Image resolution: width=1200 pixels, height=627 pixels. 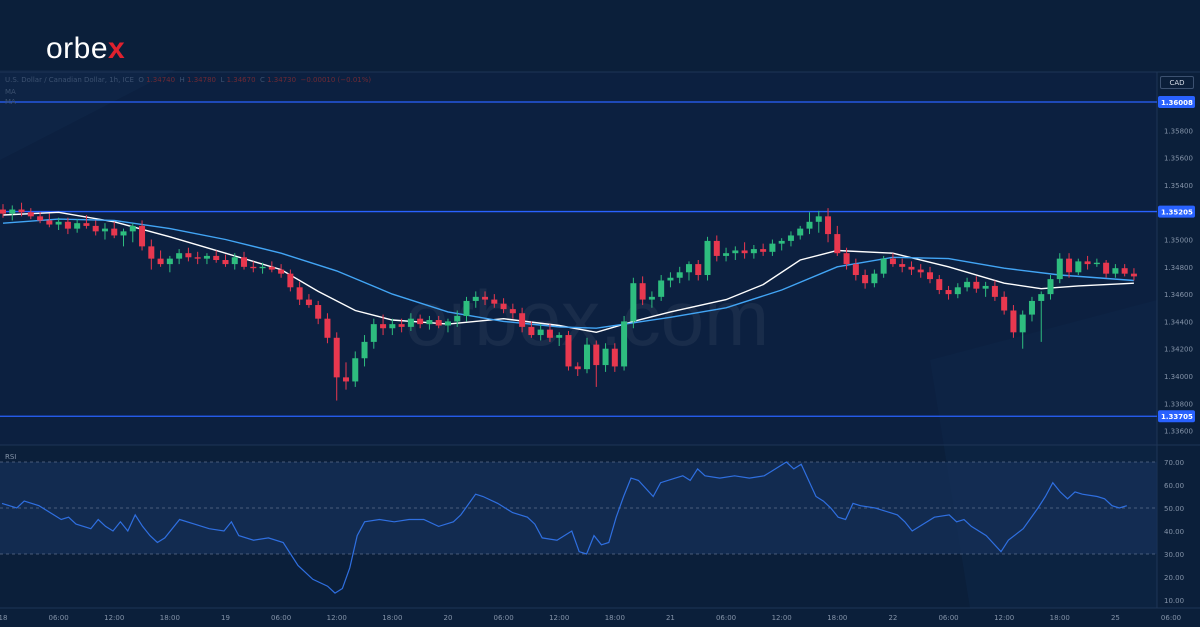 I want to click on time-tick-label: 20, so click(x=447, y=618).